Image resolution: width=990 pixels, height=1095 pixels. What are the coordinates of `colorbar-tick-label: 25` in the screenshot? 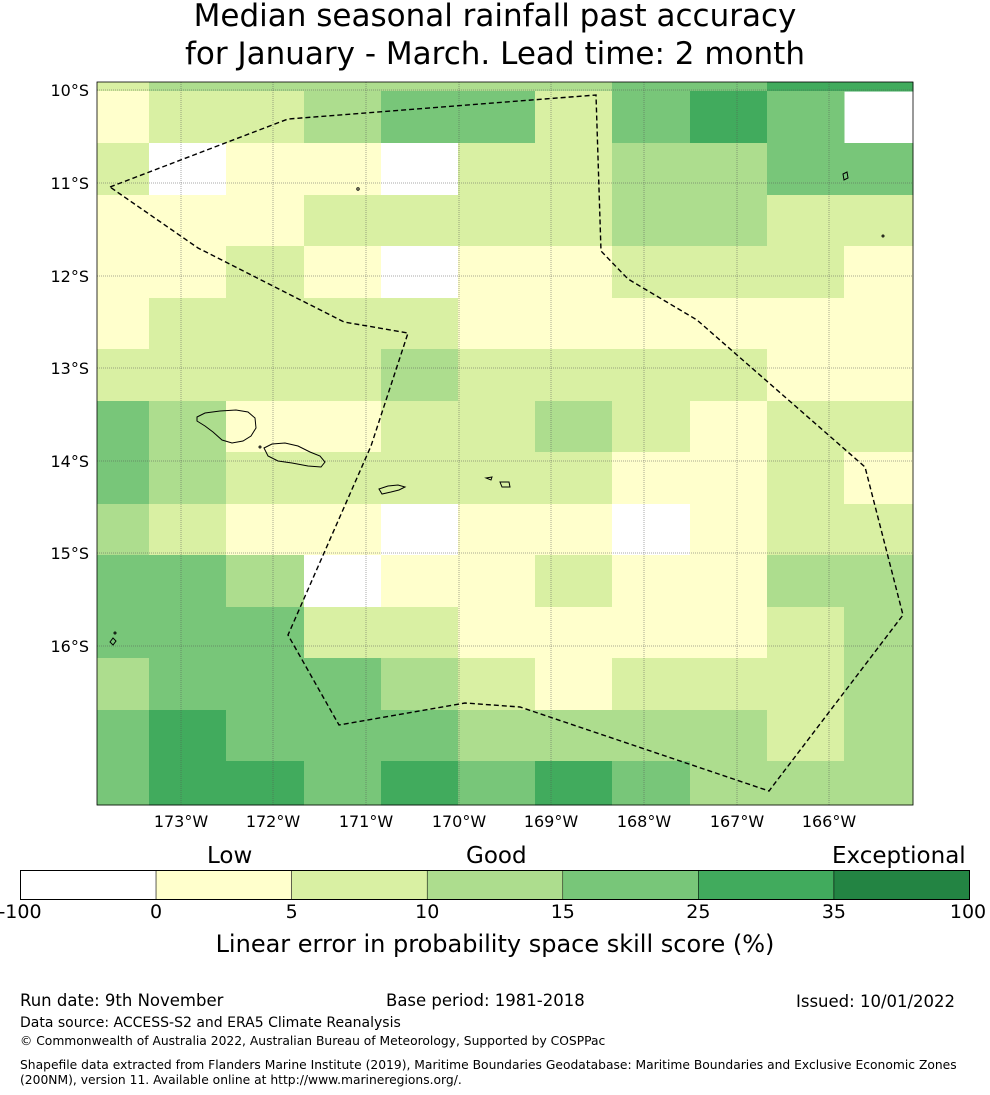 It's located at (698, 912).